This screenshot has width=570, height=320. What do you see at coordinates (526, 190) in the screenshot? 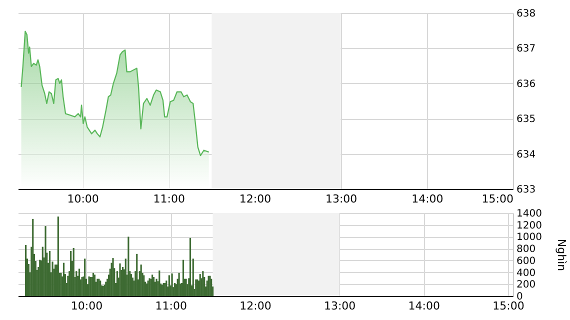
I see `y-tick-label: 633` at bounding box center [526, 190].